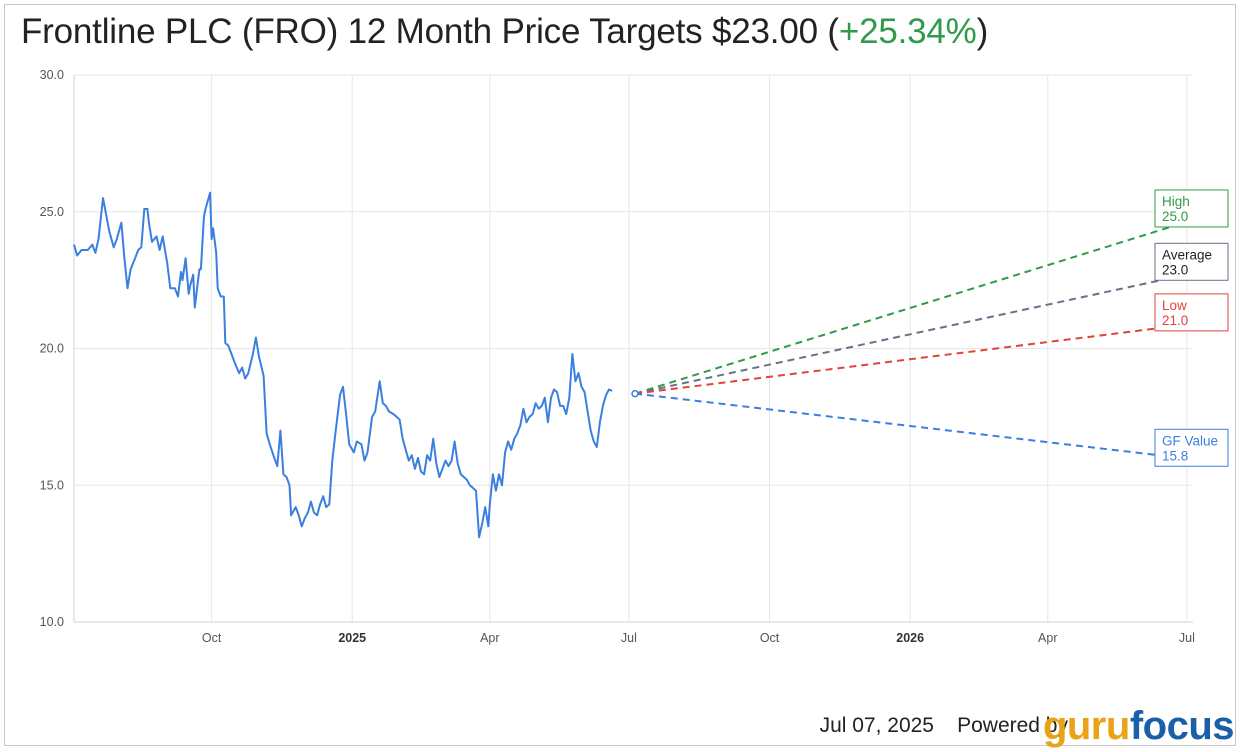  I want to click on average-label-box, so click(1191, 261).